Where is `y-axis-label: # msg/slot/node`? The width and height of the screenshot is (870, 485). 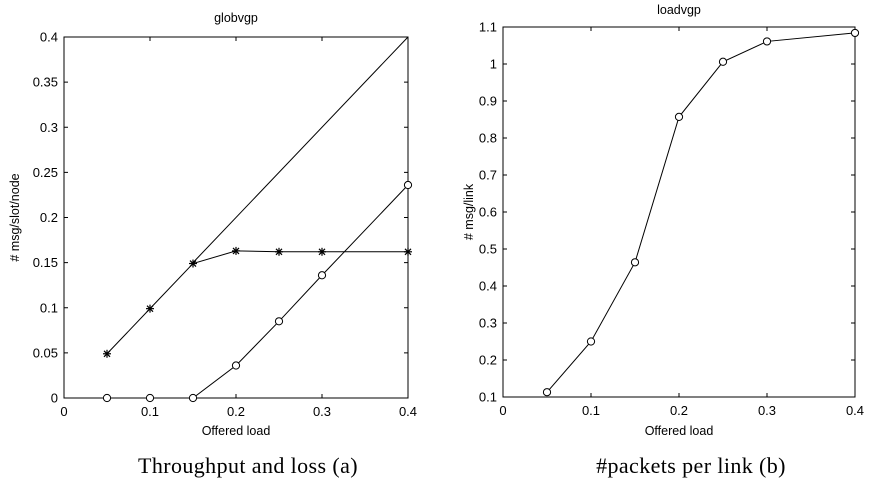
y-axis-label: # msg/slot/node is located at coordinates (15, 217).